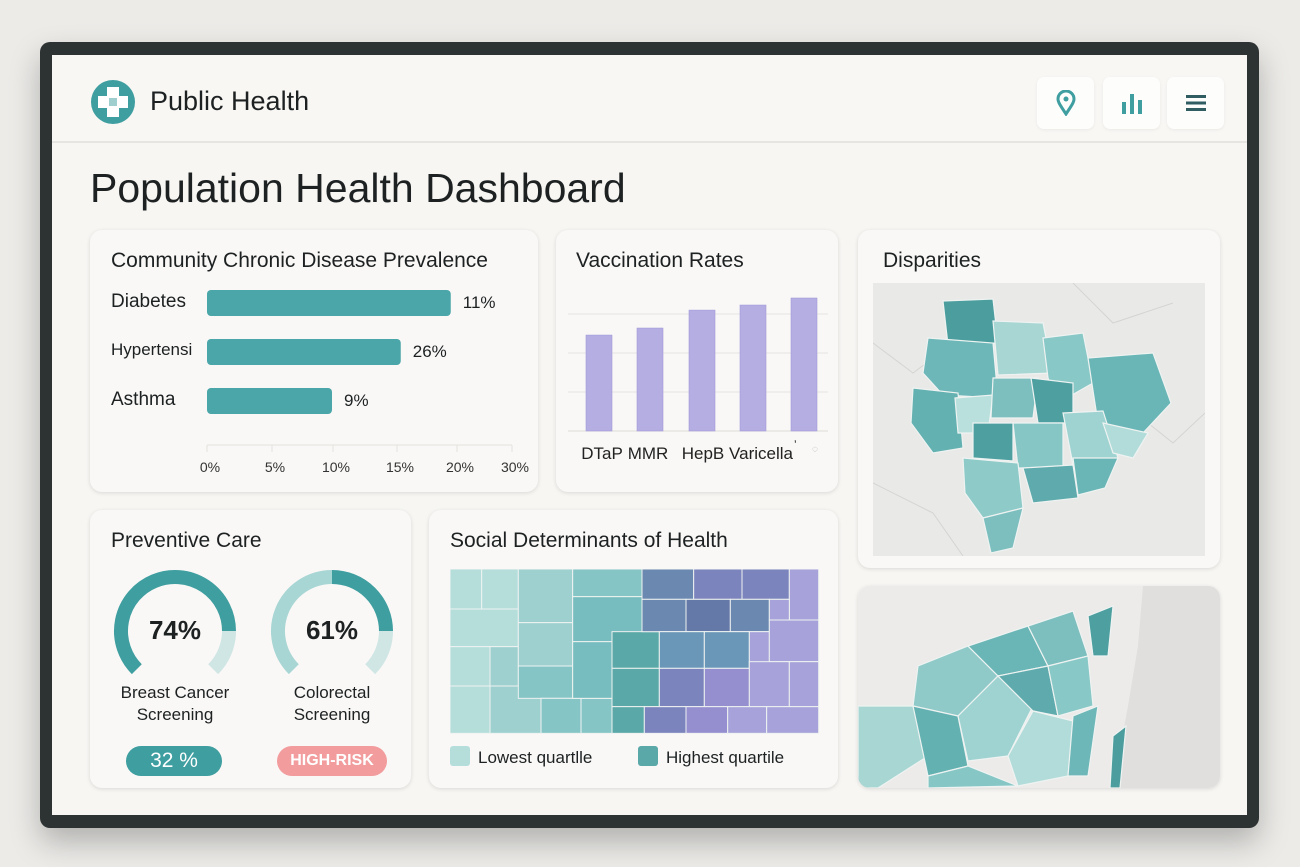 The image size is (1300, 867). I want to click on menu-button, so click(1195, 103).